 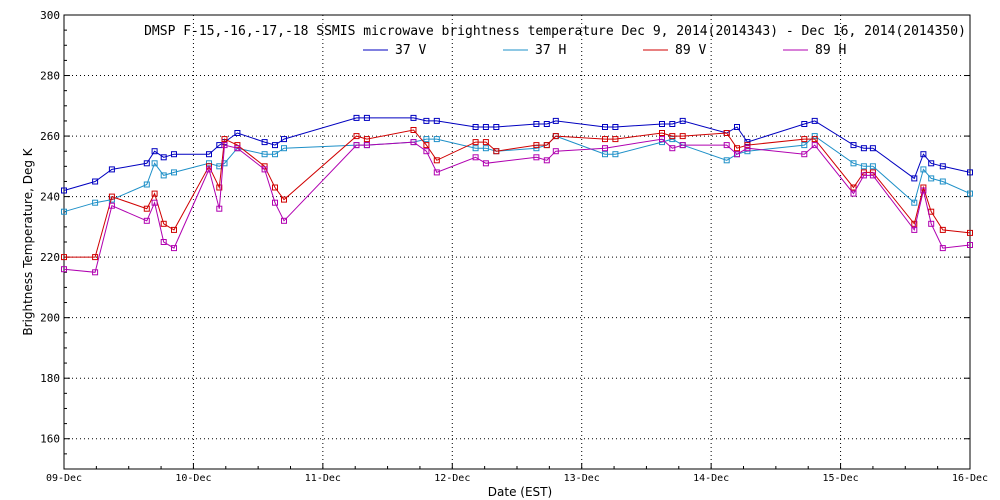 What do you see at coordinates (410, 50) in the screenshot?
I see `legend-label: 37 V` at bounding box center [410, 50].